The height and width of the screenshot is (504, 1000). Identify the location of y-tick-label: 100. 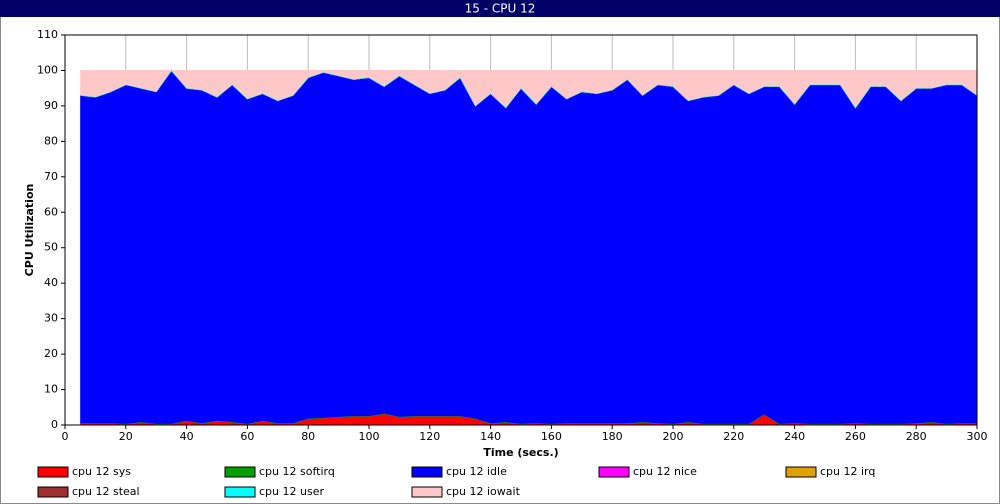
(47, 69).